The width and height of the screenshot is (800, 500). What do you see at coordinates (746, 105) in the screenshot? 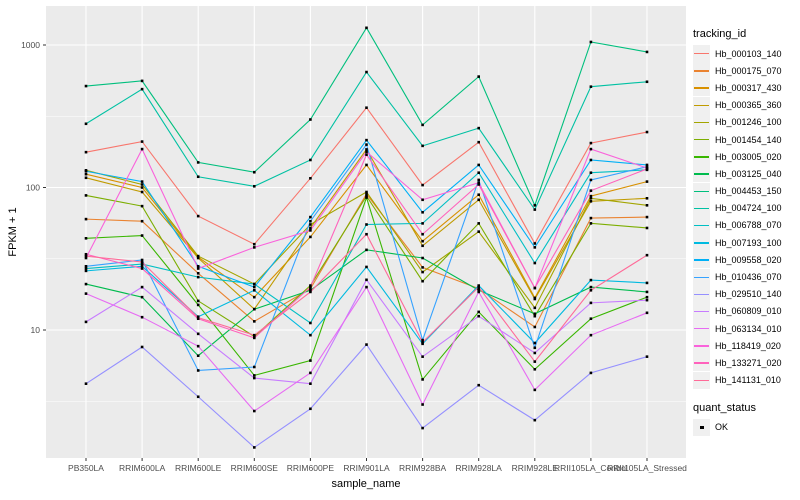
I see `legend-item-Hb_000365_360: Hb_000365_360` at bounding box center [746, 105].